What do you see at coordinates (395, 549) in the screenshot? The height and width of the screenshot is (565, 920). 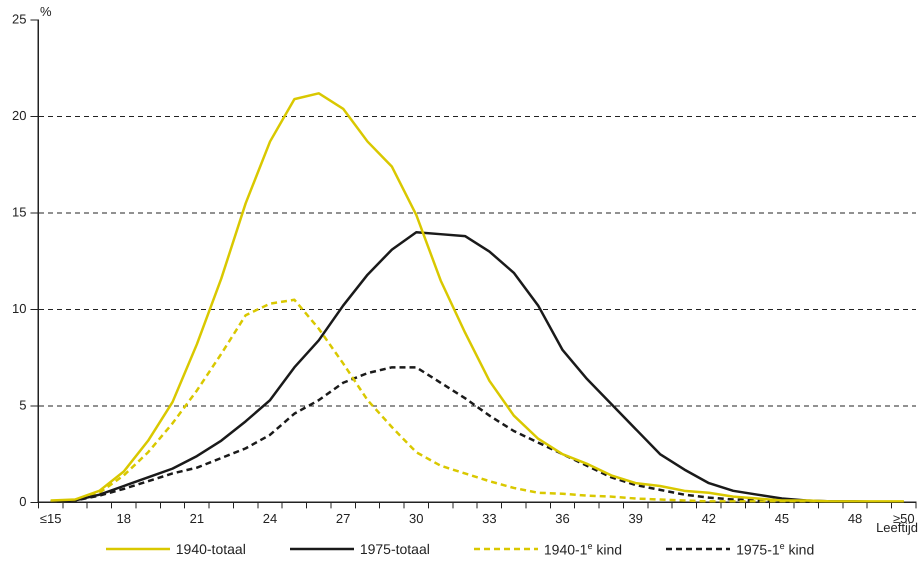 I see `legend-label: 1975-totaal` at bounding box center [395, 549].